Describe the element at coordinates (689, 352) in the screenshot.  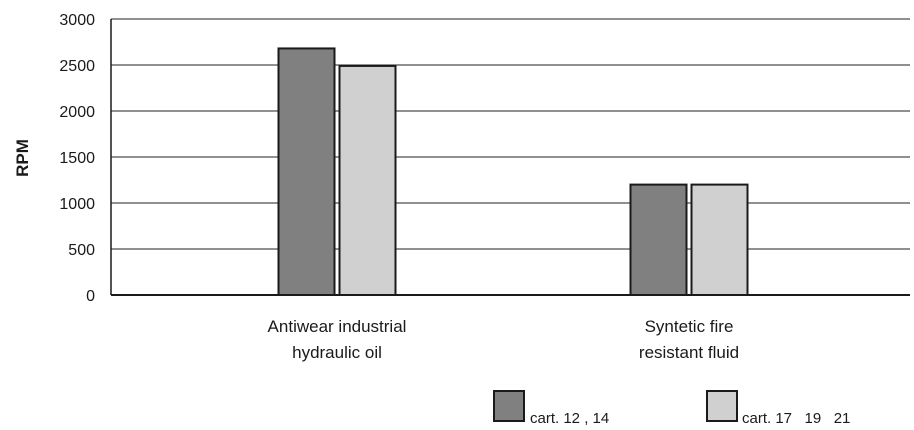
I see `category-label: resistant fluid` at that location.